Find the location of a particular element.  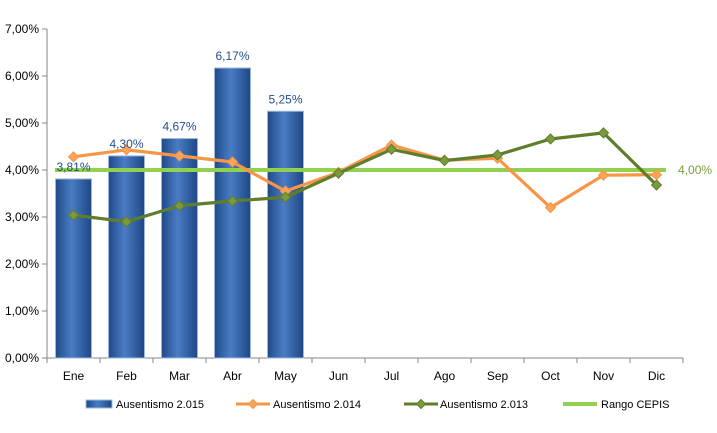

data-label-ausentismo-2015: 4,67% is located at coordinates (179, 127).